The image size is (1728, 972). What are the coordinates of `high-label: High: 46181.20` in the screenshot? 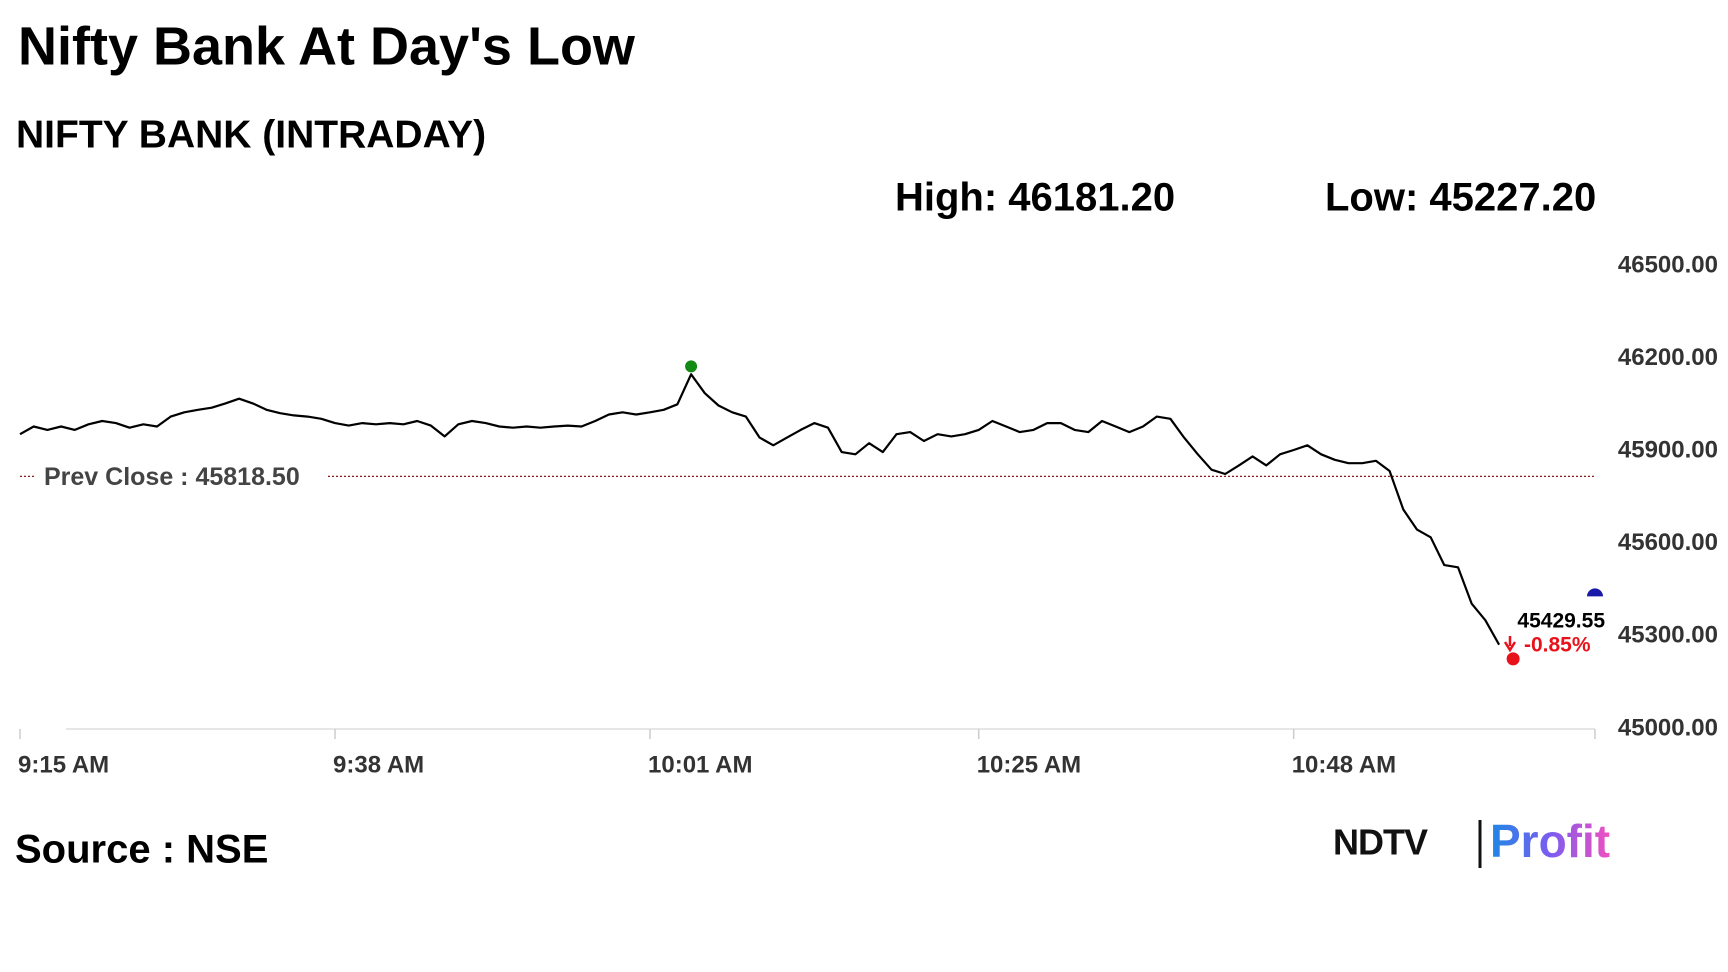 It's located at (1035, 198).